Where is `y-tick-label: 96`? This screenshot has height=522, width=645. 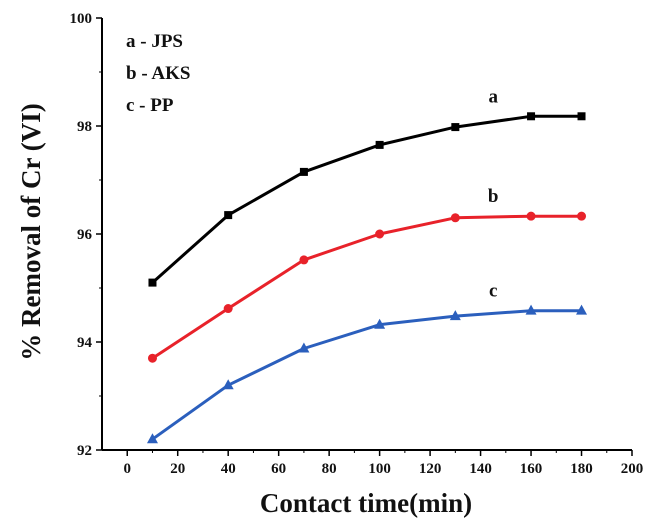
y-tick-label: 96 is located at coordinates (85, 235).